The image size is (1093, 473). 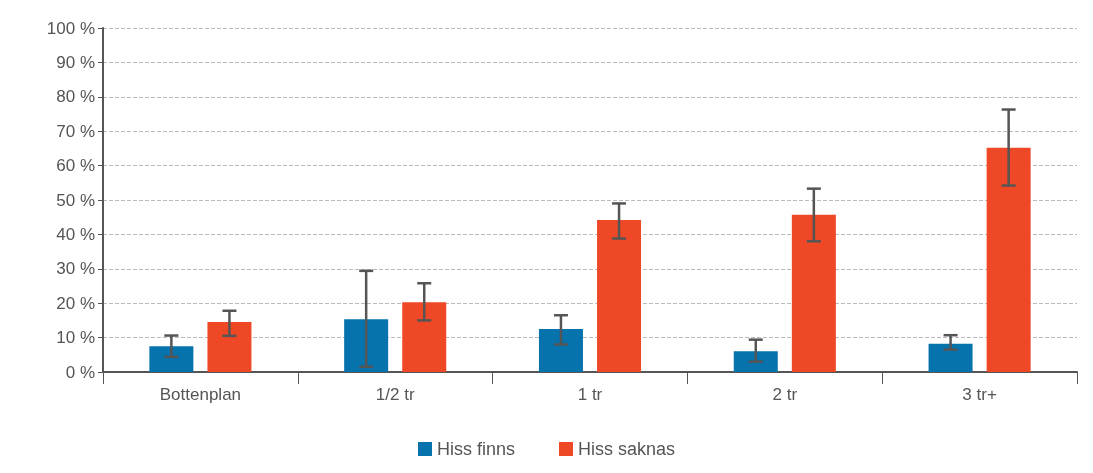 What do you see at coordinates (75, 97) in the screenshot?
I see `y-tick-label: 80 %` at bounding box center [75, 97].